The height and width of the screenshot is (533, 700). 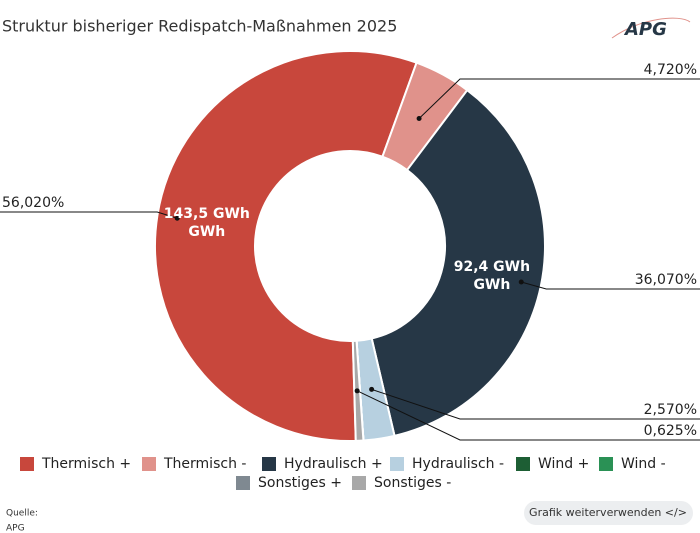 I want to click on legend-label: Thermisch -, so click(x=204, y=464).